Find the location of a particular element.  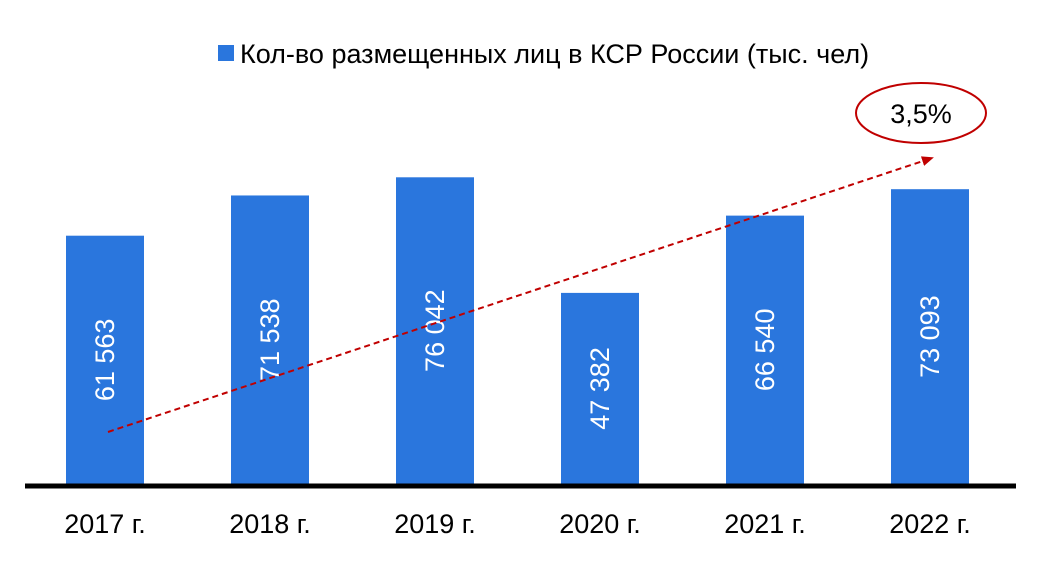

x-tick-label: 2020 г. is located at coordinates (600, 524).